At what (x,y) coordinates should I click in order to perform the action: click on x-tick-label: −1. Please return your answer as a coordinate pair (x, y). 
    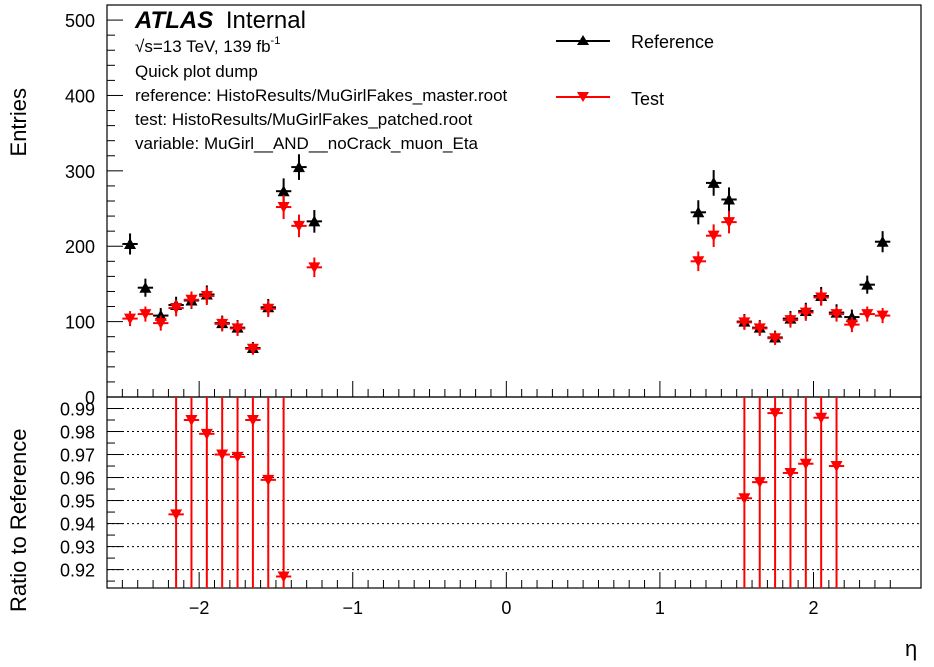
    Looking at the image, I should click on (352, 608).